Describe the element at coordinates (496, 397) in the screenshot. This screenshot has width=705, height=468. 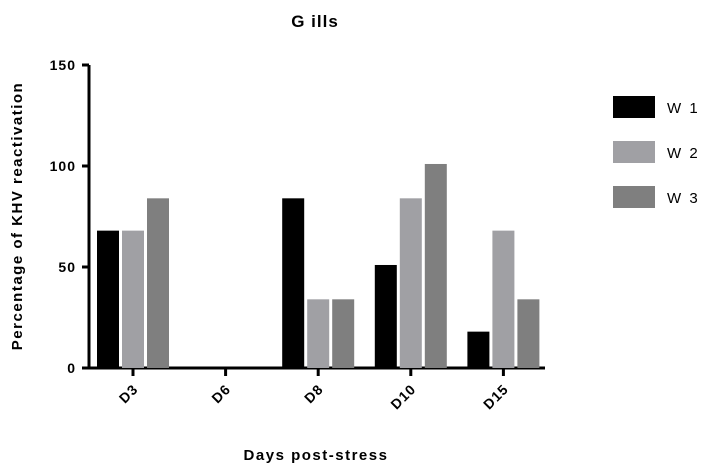
I see `x-tick-label: D15` at that location.